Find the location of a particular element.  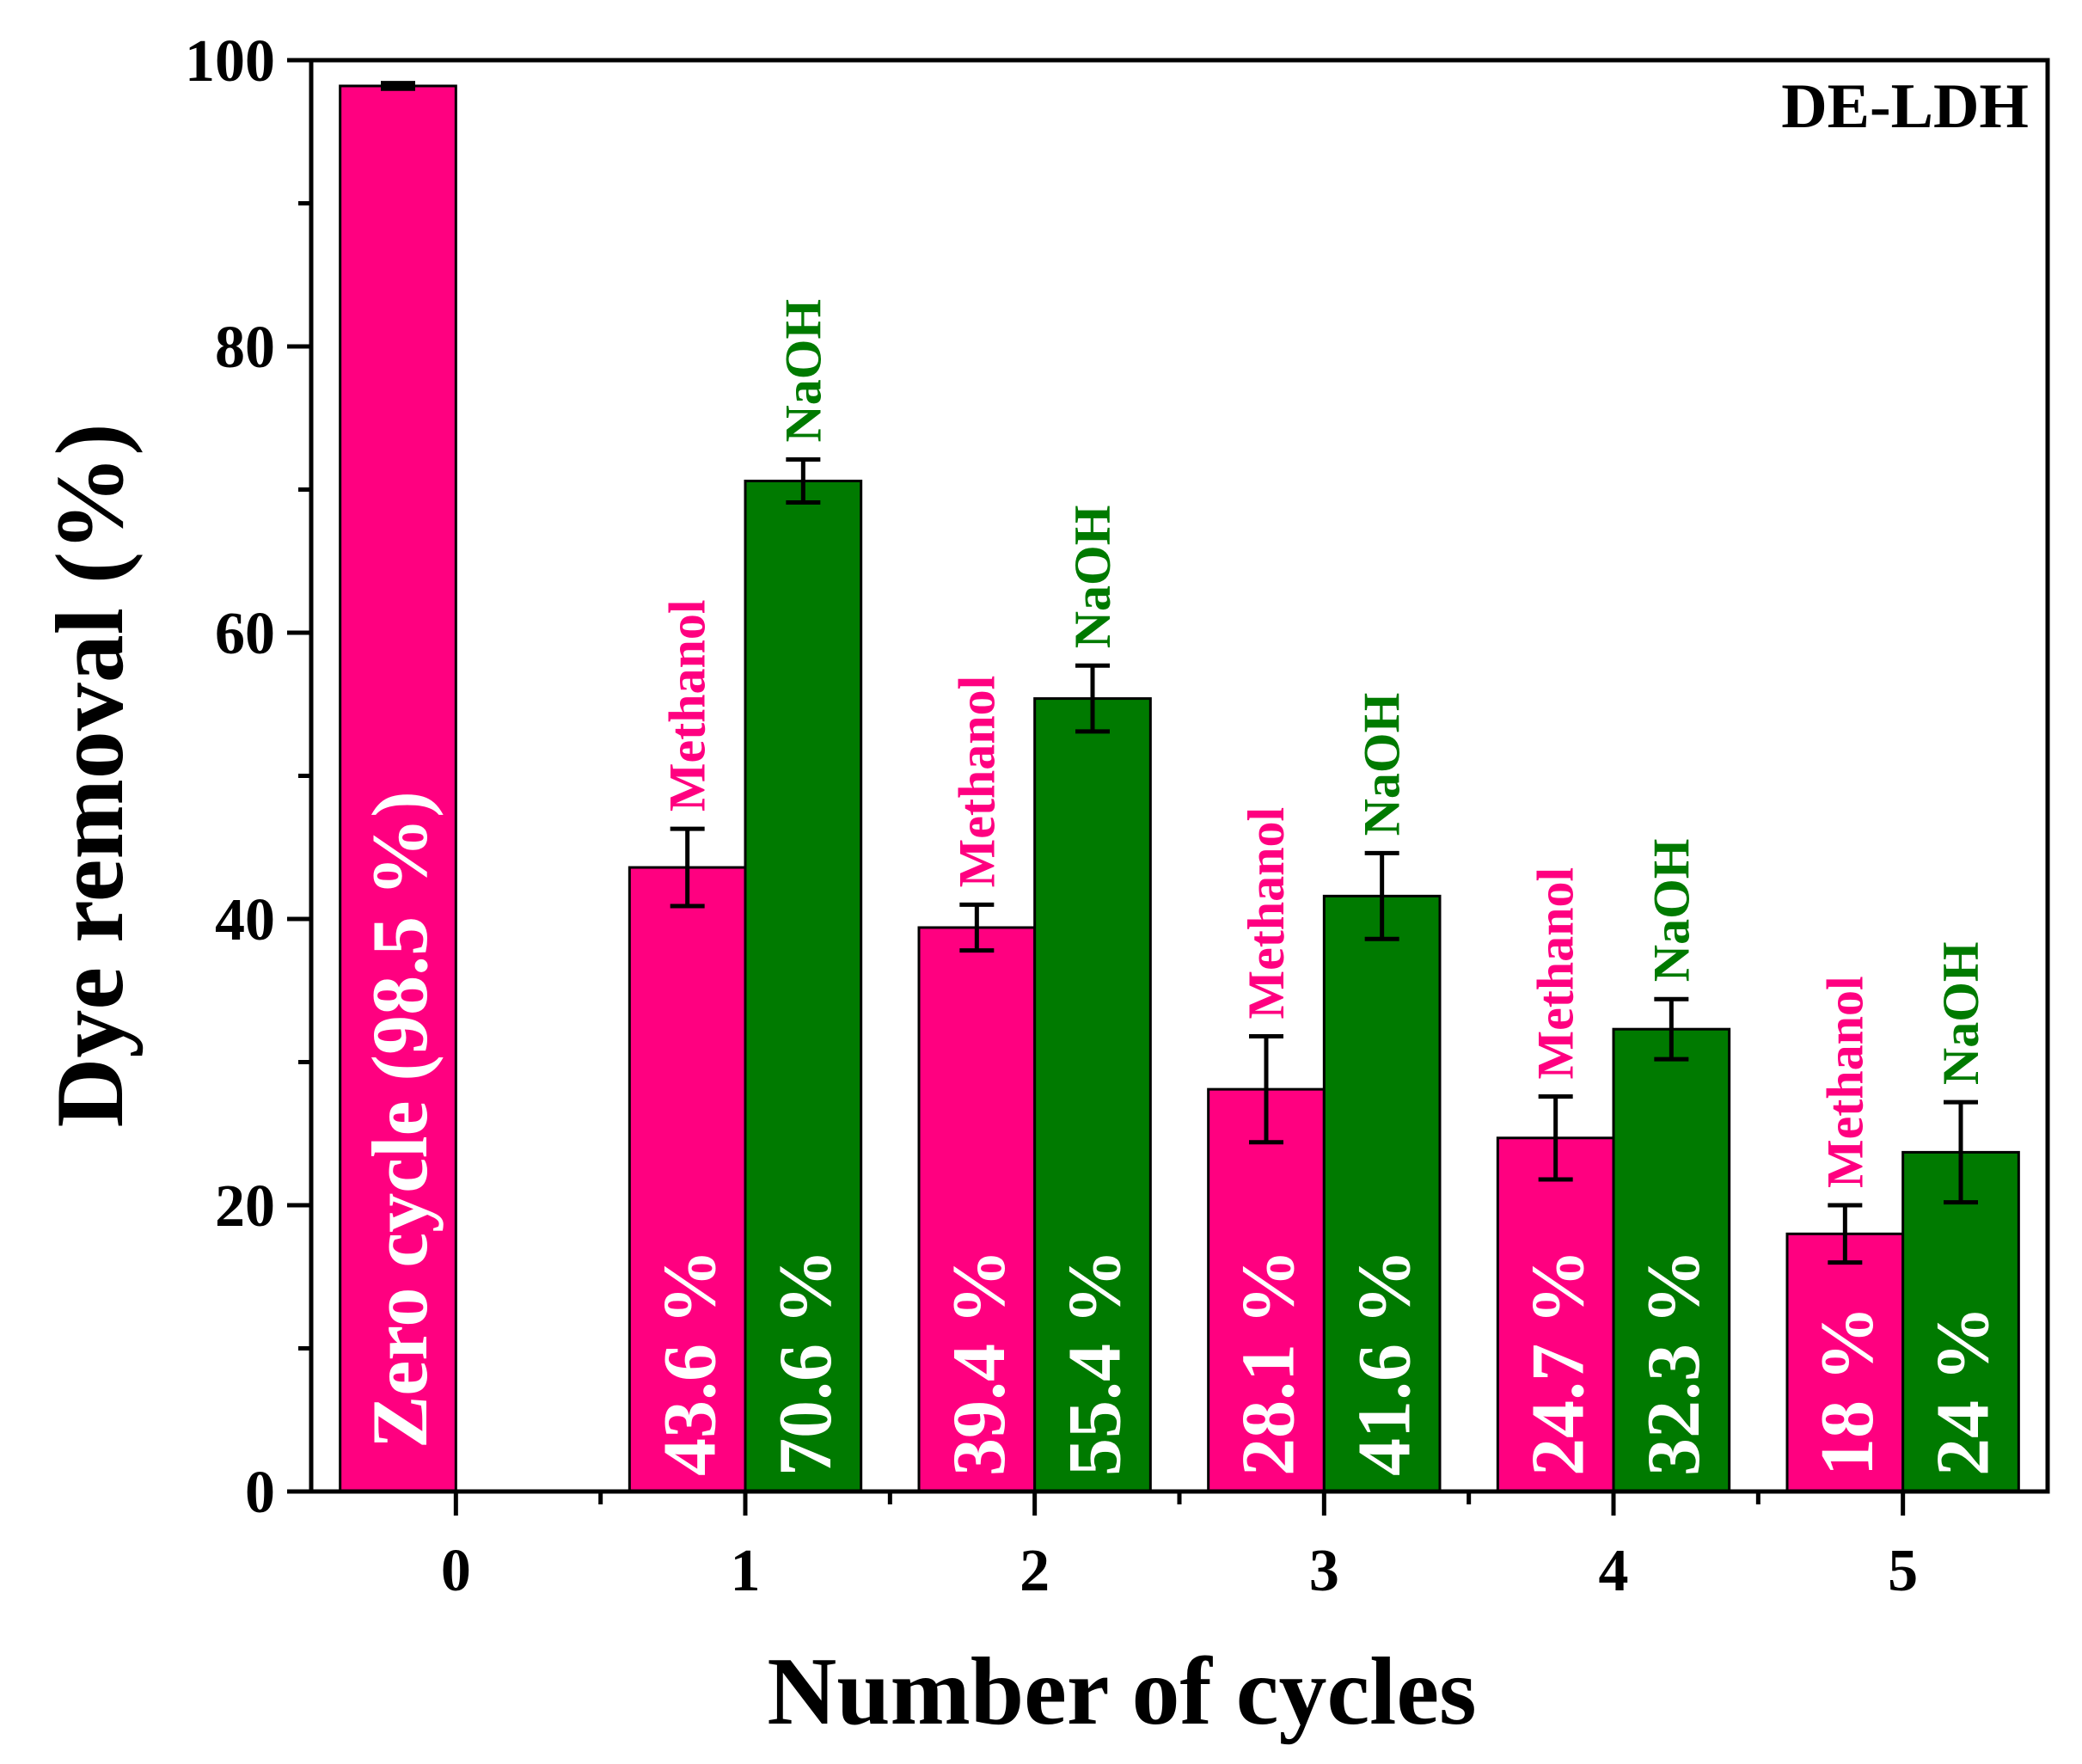

y-tick-label-60: 60 is located at coordinates (245, 634).